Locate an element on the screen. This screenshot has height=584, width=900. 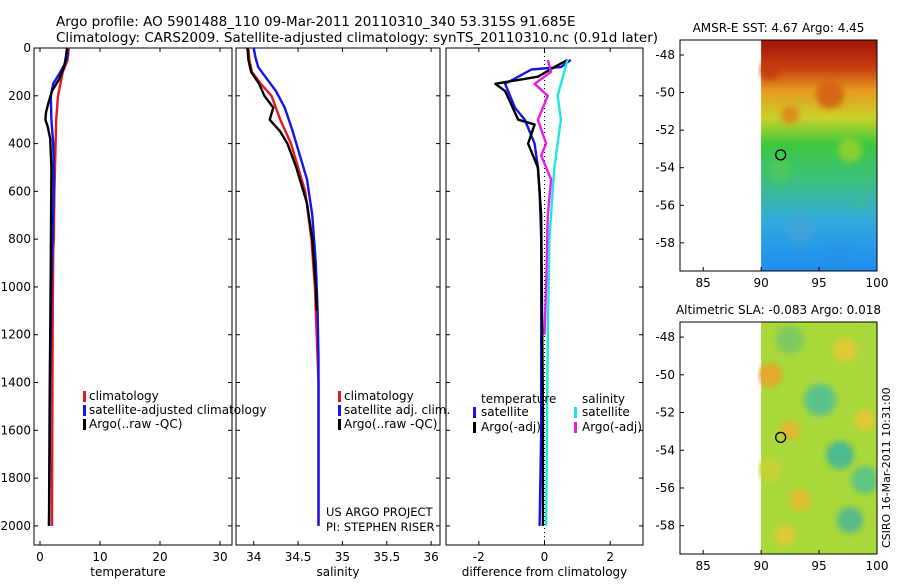
temperature-ytick-label: 400 is located at coordinates (19, 144).